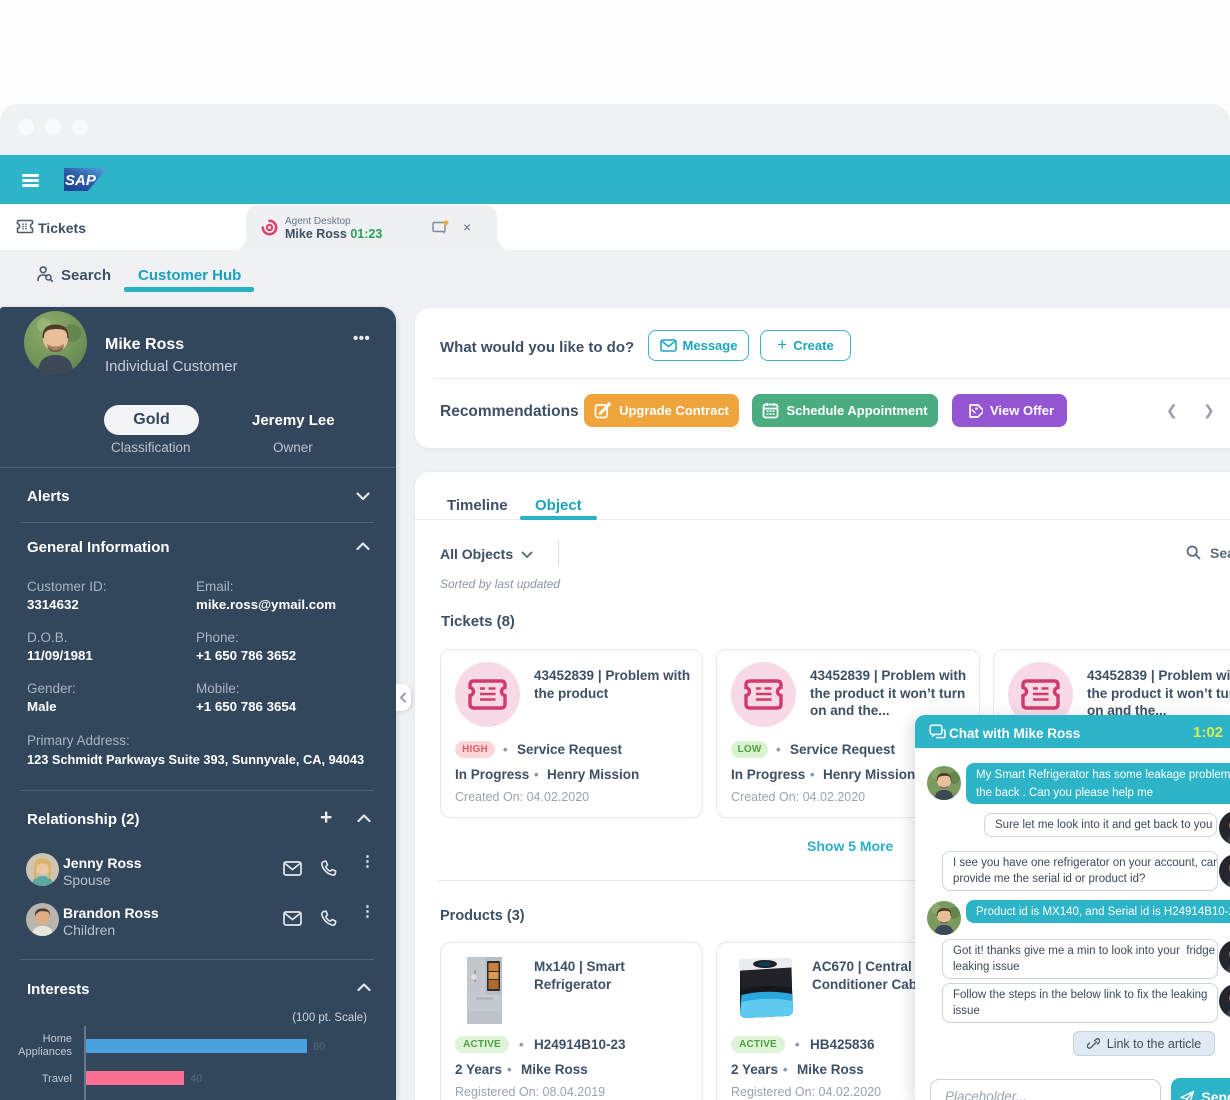 The width and height of the screenshot is (1230, 1100). What do you see at coordinates (81, 180) in the screenshot?
I see `svg-text: SAP` at bounding box center [81, 180].